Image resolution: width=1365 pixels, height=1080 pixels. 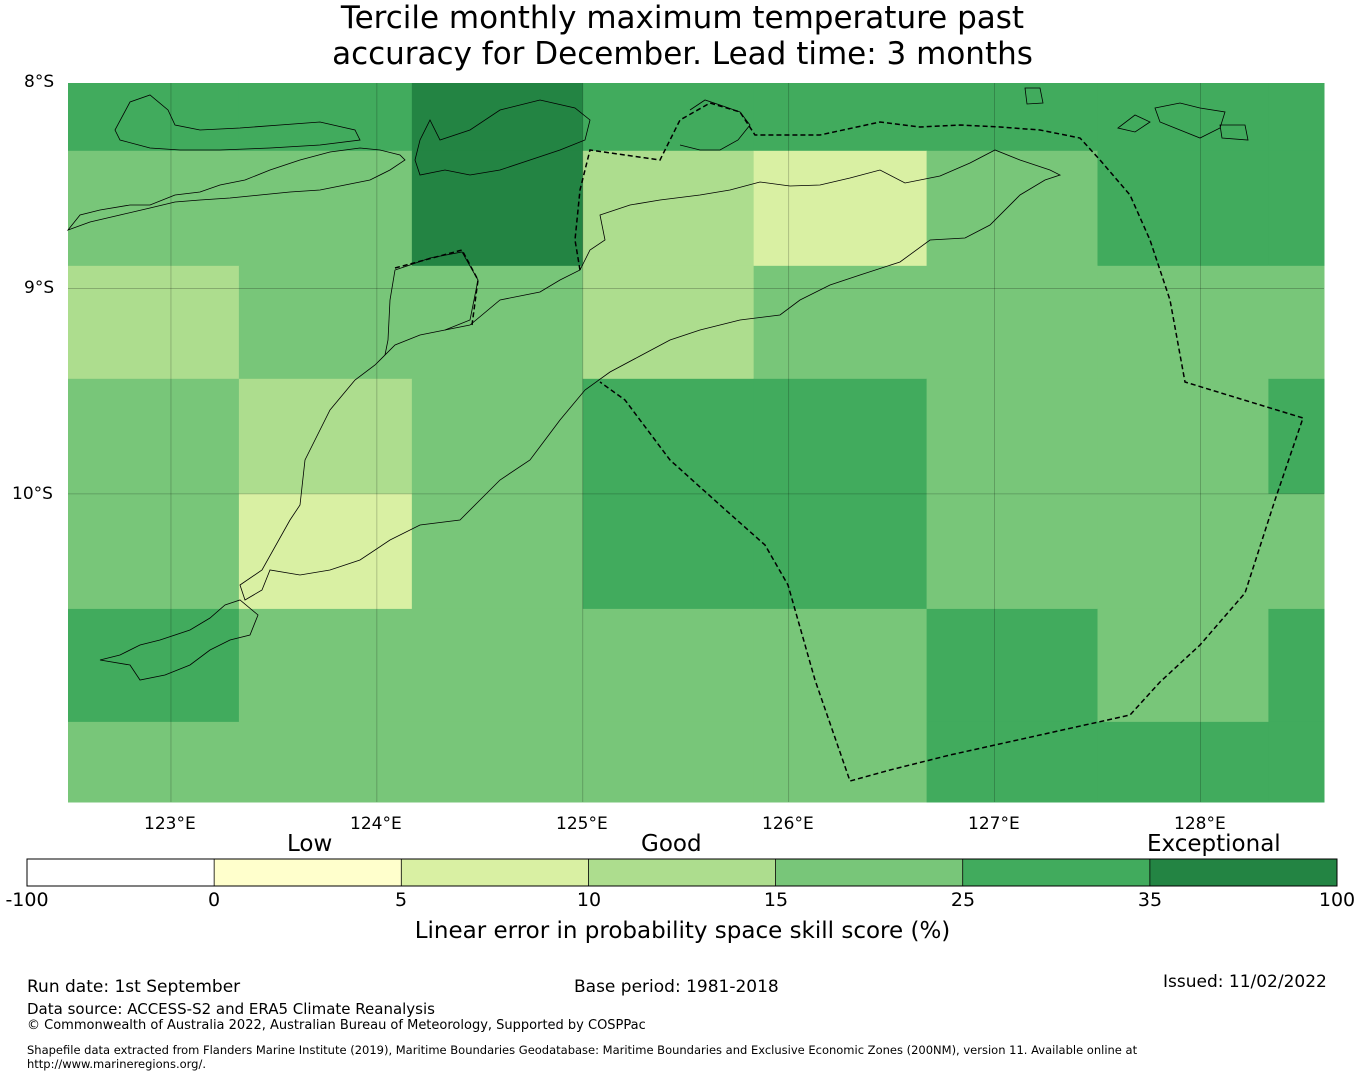 I want to click on lat-tick-8s: 8°S, so click(x=39, y=82).